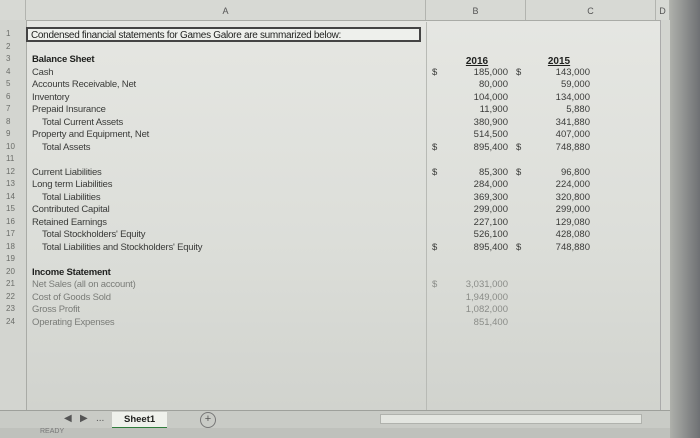 This screenshot has height=438, width=700. Describe the element at coordinates (67, 172) in the screenshot. I see `row-label: Current Liabilities` at that location.